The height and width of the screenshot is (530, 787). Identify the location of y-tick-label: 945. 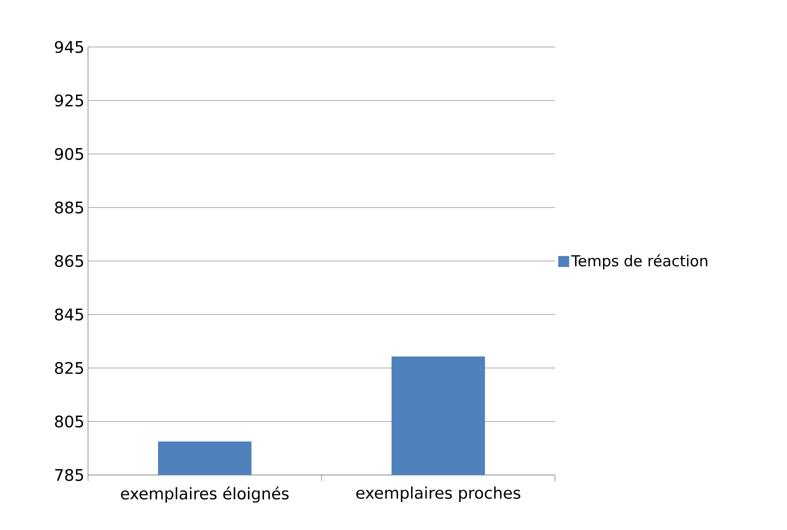
(69, 47).